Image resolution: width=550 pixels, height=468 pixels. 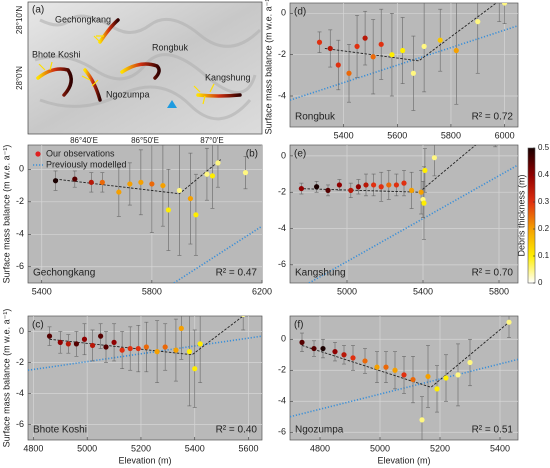 I want to click on colorbar-tick-label: 0.3, so click(x=544, y=201).